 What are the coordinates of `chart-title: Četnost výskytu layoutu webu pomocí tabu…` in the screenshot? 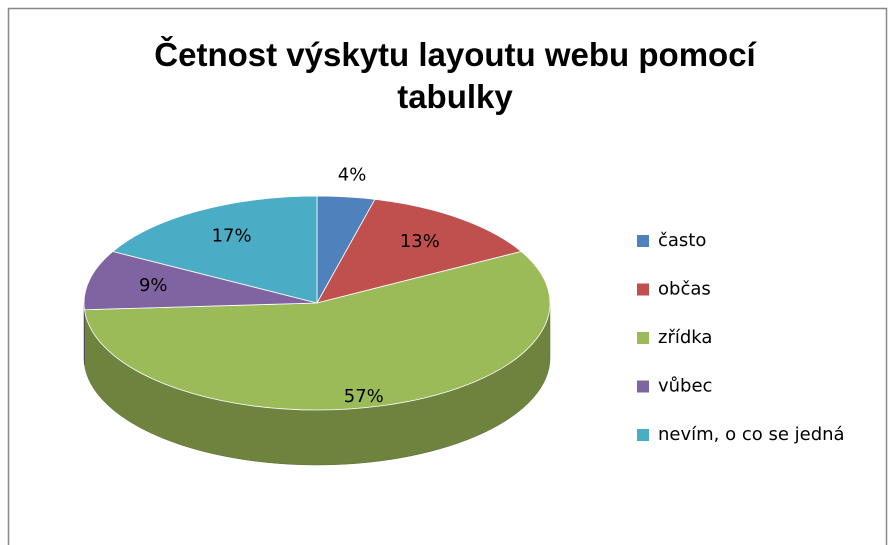 It's located at (455, 75).